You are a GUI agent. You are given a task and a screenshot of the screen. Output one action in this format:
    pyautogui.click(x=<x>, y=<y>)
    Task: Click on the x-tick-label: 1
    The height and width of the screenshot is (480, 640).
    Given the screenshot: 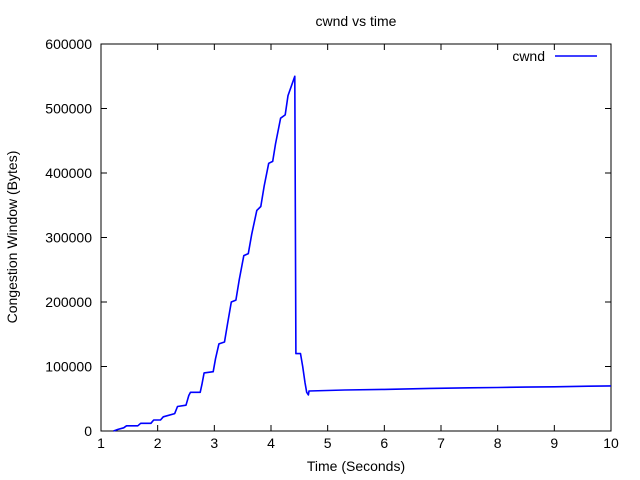 What is the action you would take?
    pyautogui.click(x=101, y=443)
    